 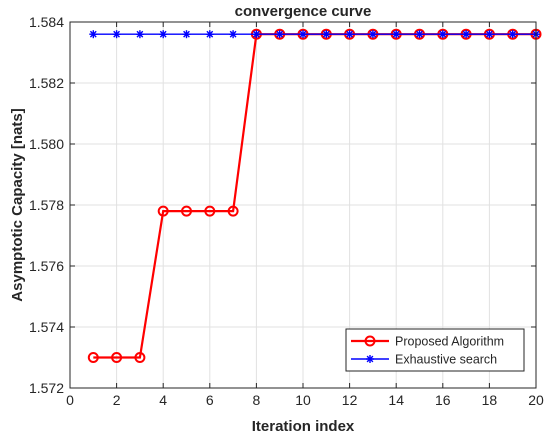 I want to click on legend-box, so click(x=435, y=350).